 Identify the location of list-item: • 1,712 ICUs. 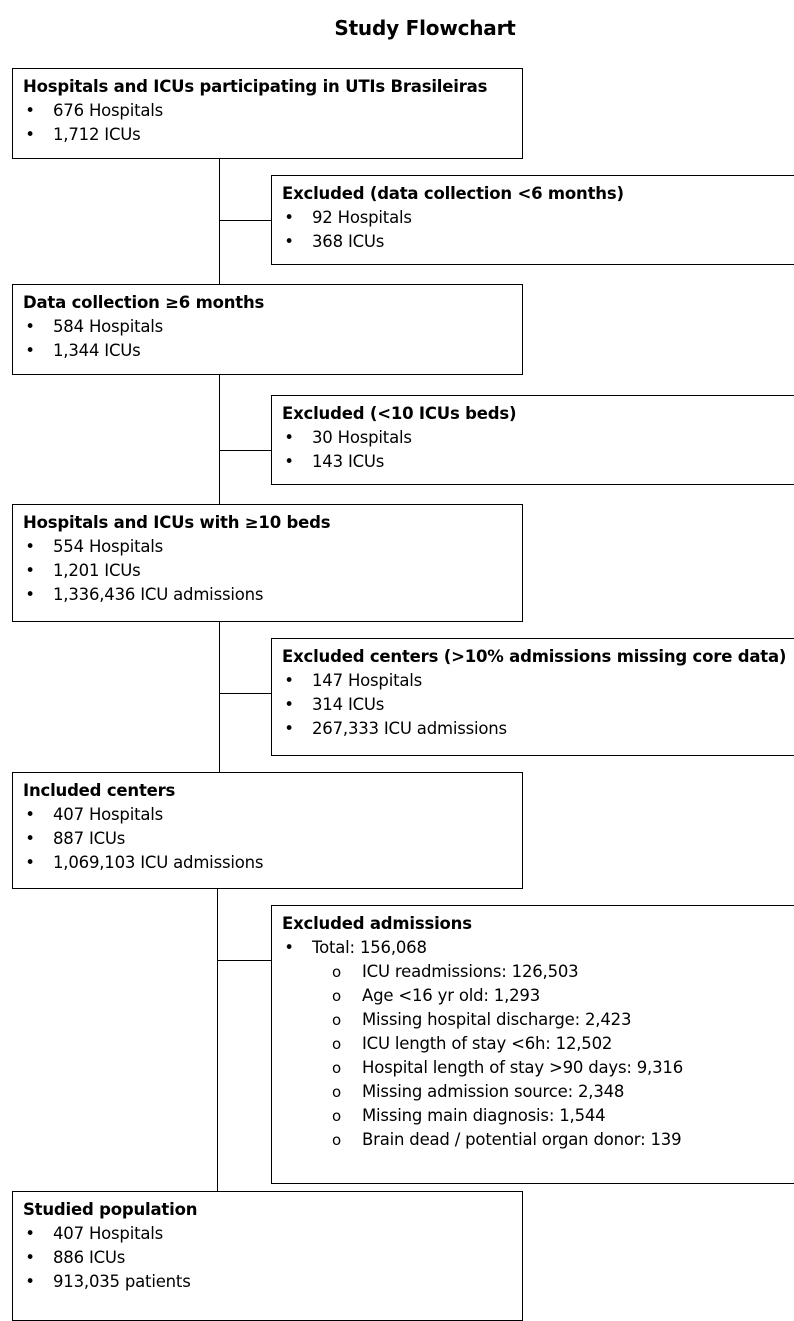
(267, 135).